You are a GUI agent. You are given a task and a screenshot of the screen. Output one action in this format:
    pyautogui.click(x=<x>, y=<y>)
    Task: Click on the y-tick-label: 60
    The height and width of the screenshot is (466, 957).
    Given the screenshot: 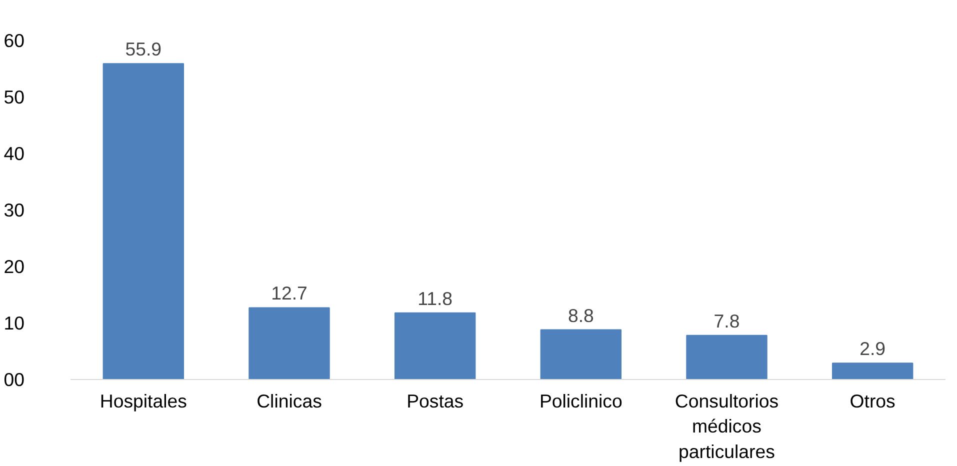 What is the action you would take?
    pyautogui.click(x=14, y=40)
    